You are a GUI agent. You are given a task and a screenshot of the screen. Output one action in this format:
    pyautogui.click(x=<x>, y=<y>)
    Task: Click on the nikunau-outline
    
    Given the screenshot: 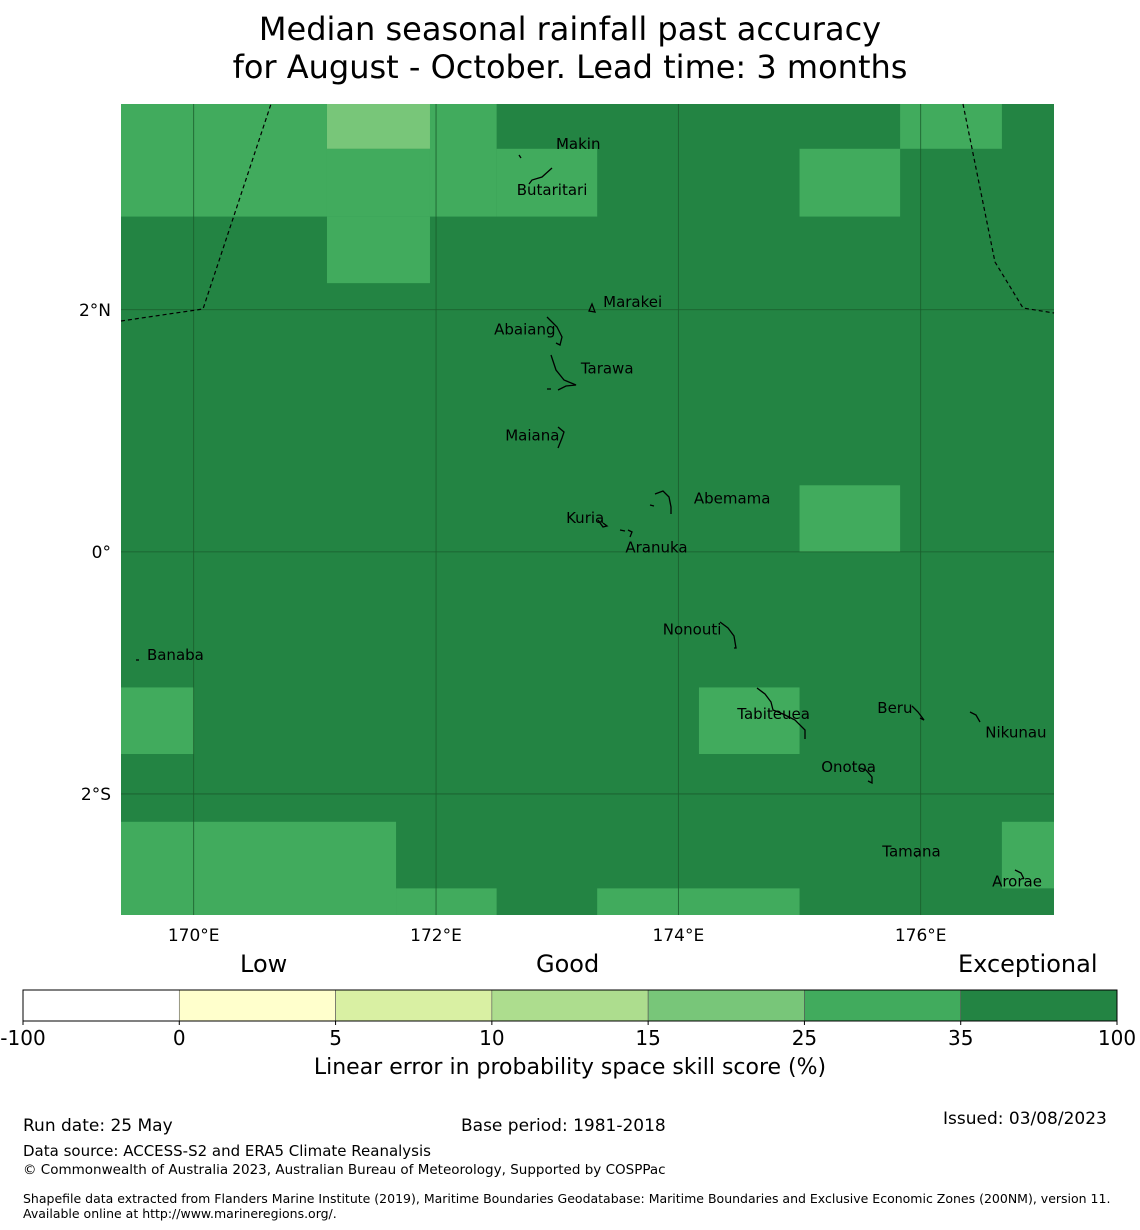 What is the action you would take?
    pyautogui.click(x=975, y=717)
    